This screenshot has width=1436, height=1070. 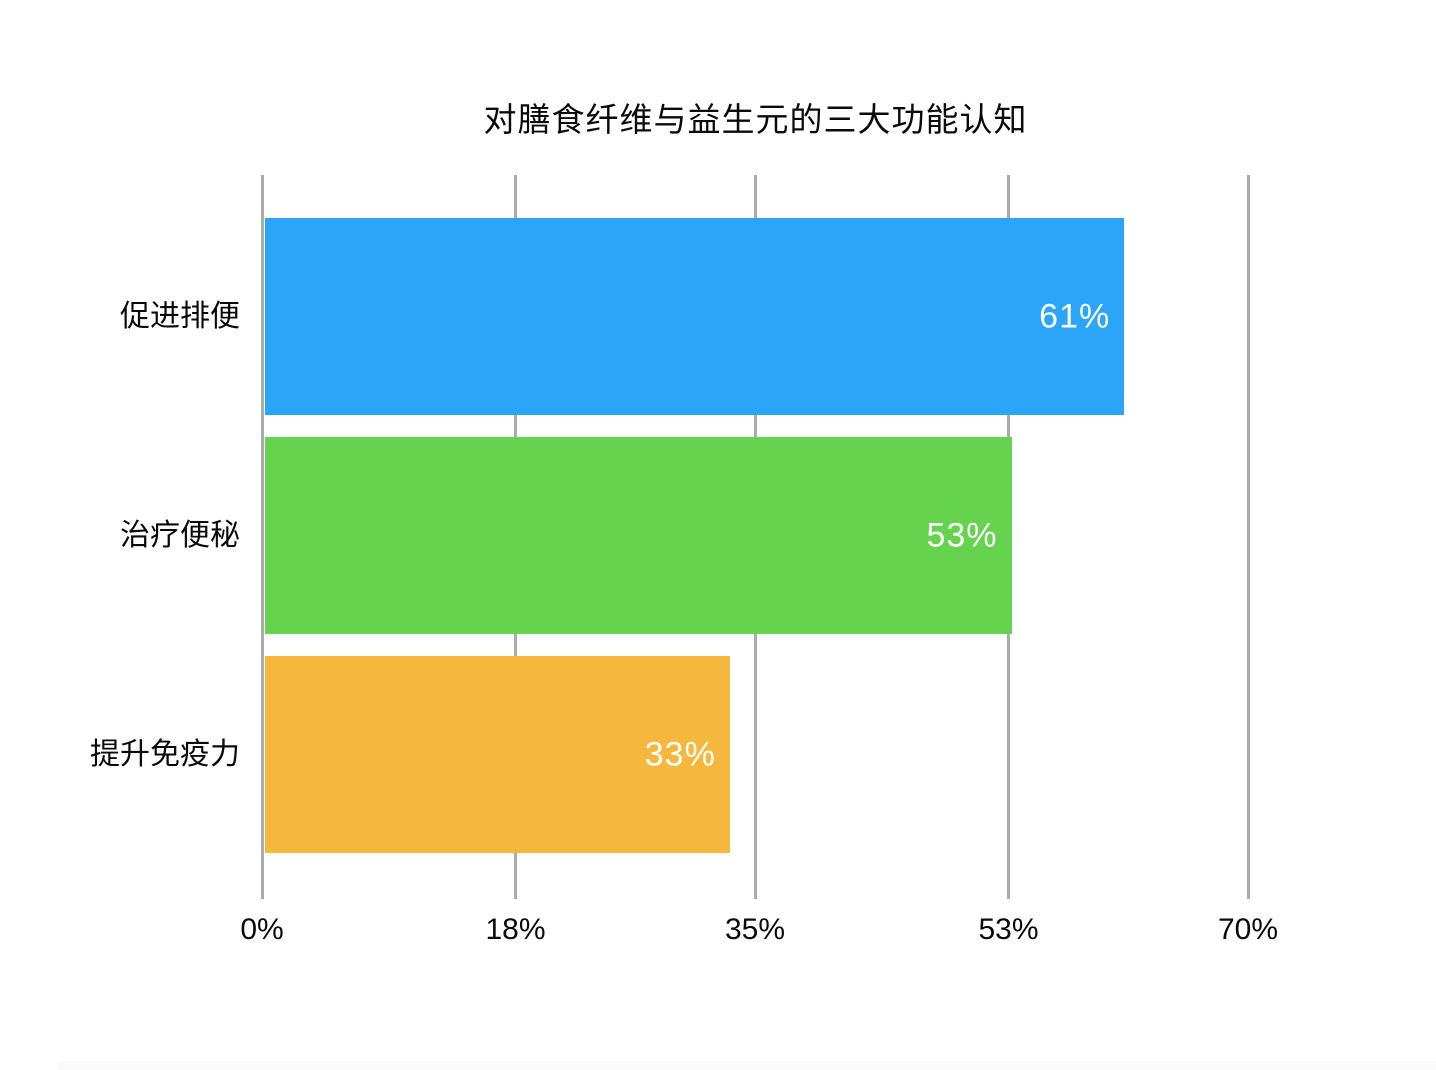 I want to click on category-label: 促进排便, so click(x=180, y=316).